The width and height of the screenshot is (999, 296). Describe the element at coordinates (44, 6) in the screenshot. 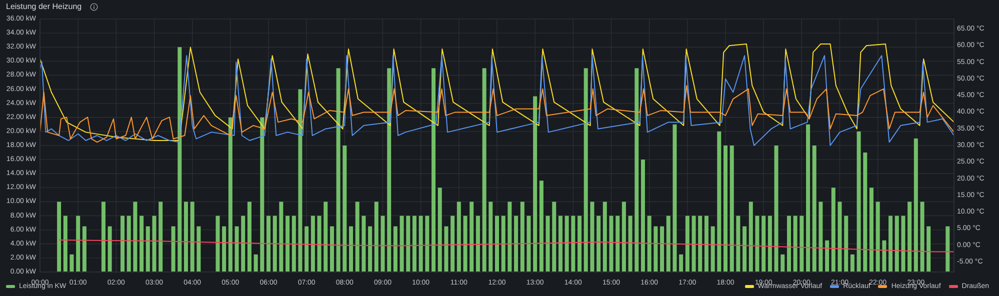

I see `chart-title: Leistung der Heizung` at that location.